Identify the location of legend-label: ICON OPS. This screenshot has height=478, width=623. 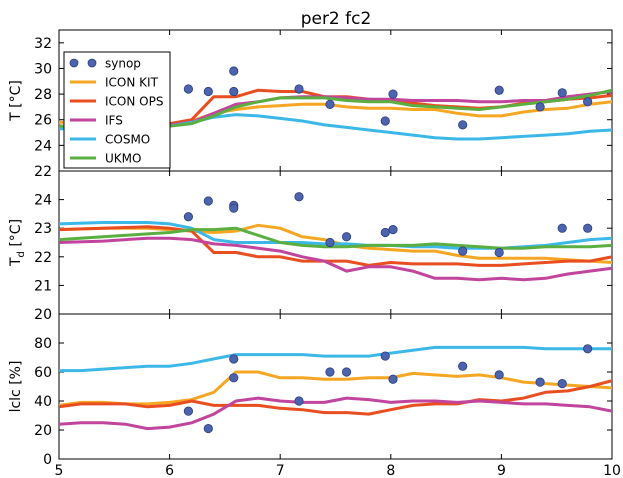
(134, 102).